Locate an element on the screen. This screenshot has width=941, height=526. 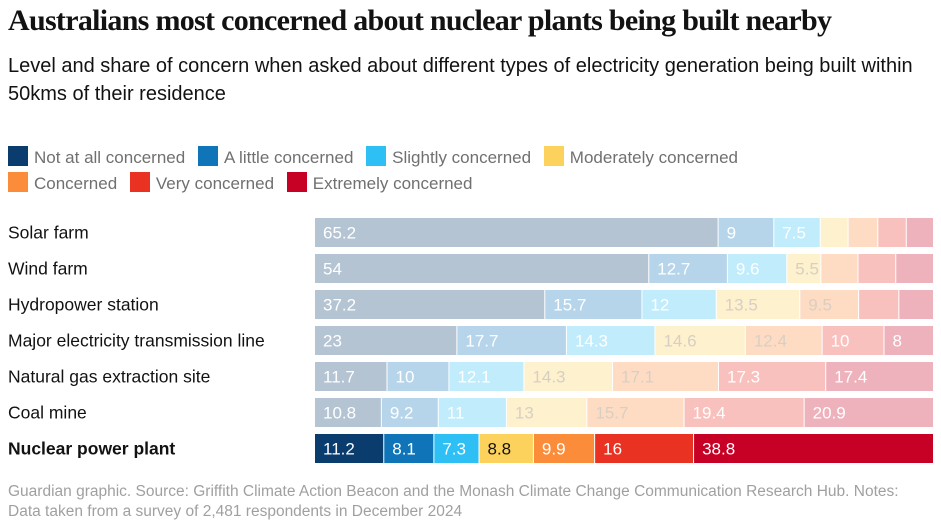
value-label: 9.5 is located at coordinates (820, 305).